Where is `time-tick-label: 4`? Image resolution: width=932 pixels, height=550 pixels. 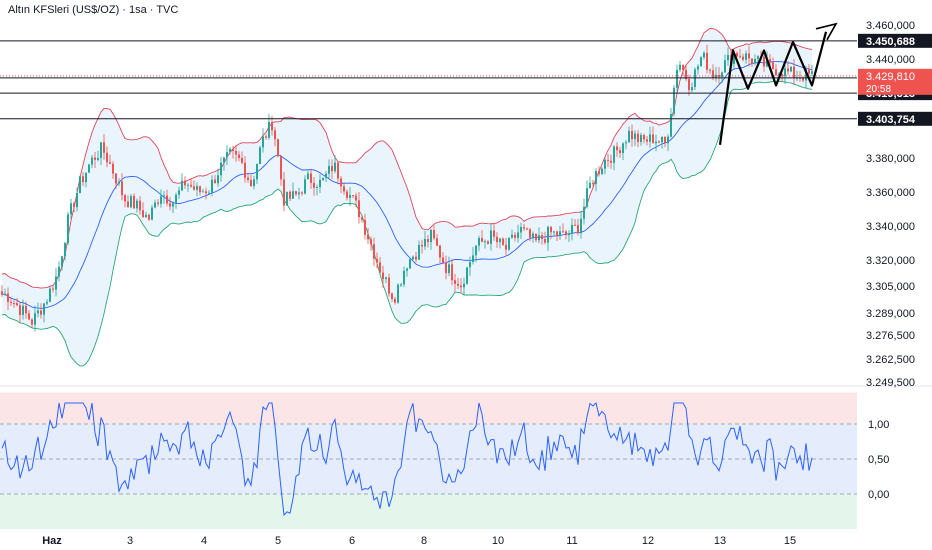 time-tick-label: 4 is located at coordinates (204, 541).